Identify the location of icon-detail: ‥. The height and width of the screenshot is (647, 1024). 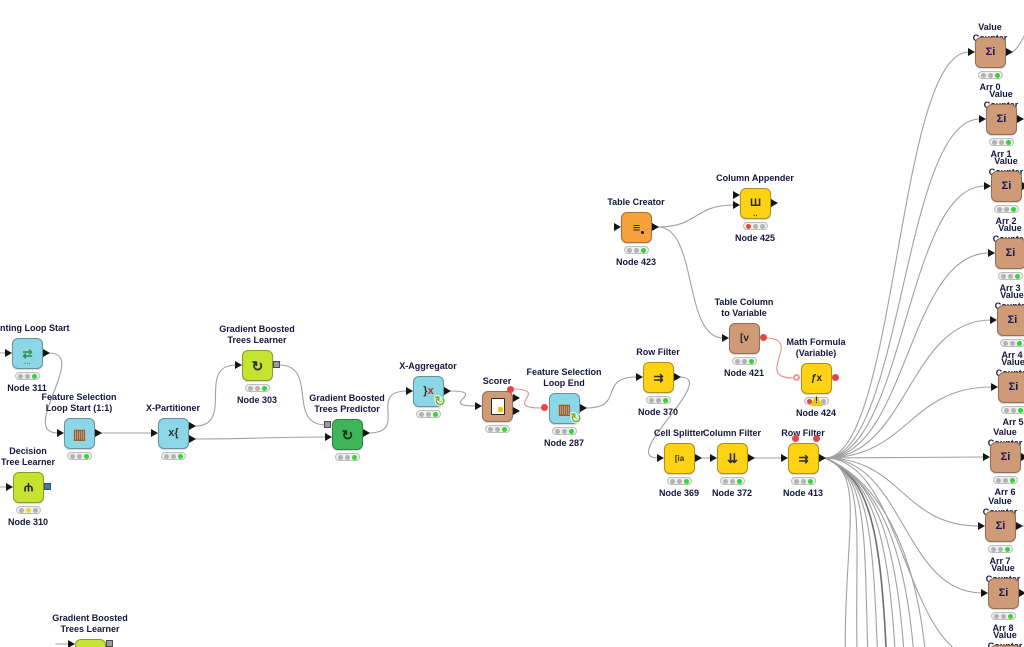
(755, 214).